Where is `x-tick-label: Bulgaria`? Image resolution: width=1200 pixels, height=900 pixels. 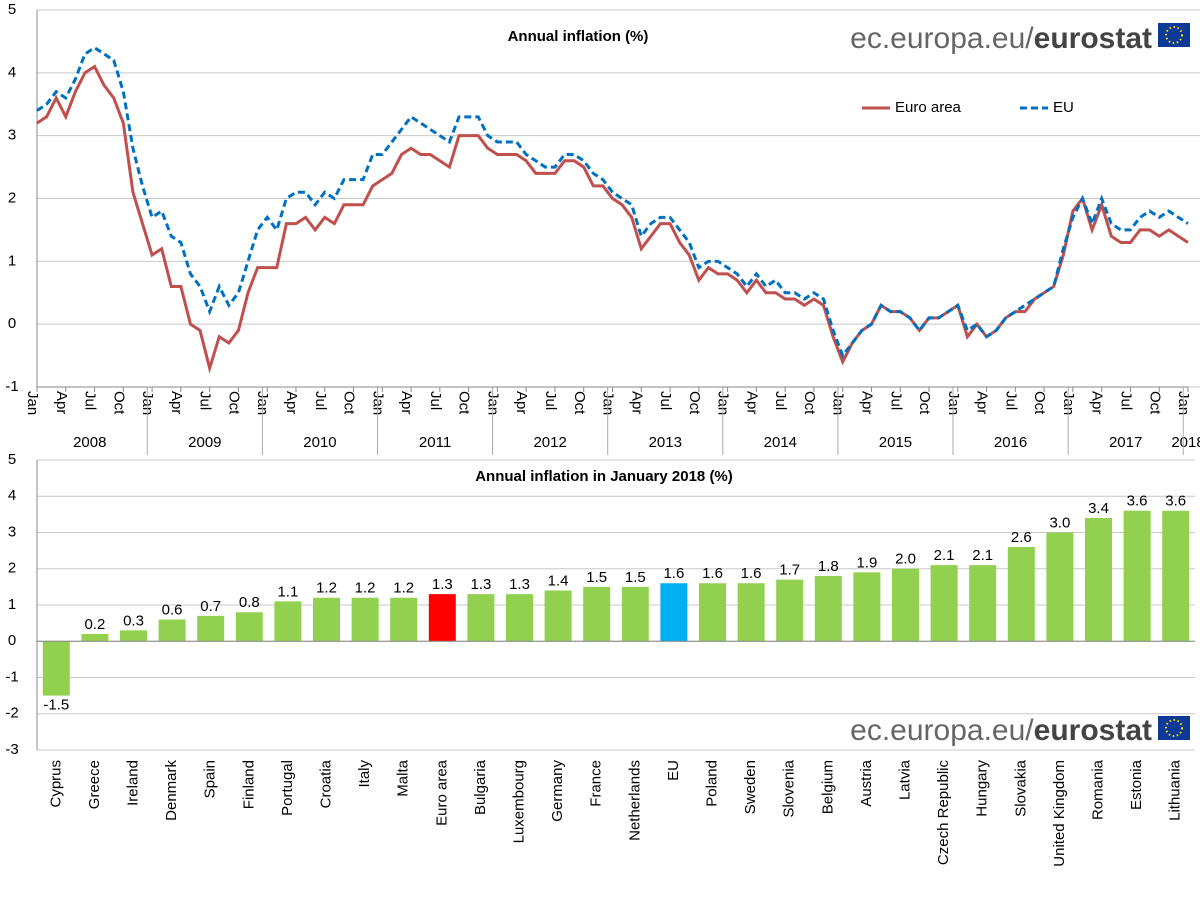
x-tick-label: Bulgaria is located at coordinates (480, 787).